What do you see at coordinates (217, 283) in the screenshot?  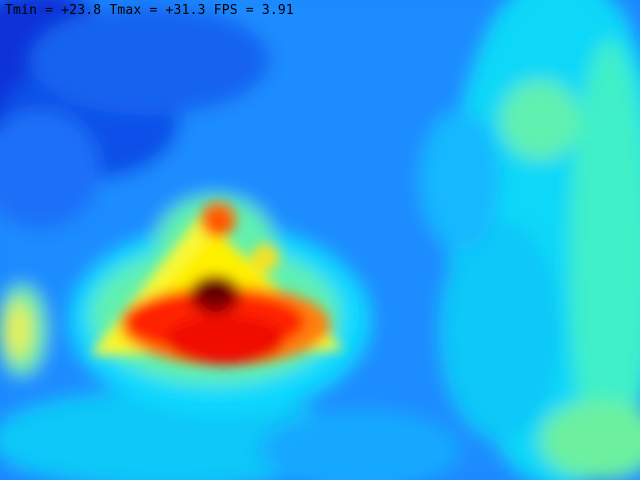 I see `heatmap-hotspot` at bounding box center [217, 283].